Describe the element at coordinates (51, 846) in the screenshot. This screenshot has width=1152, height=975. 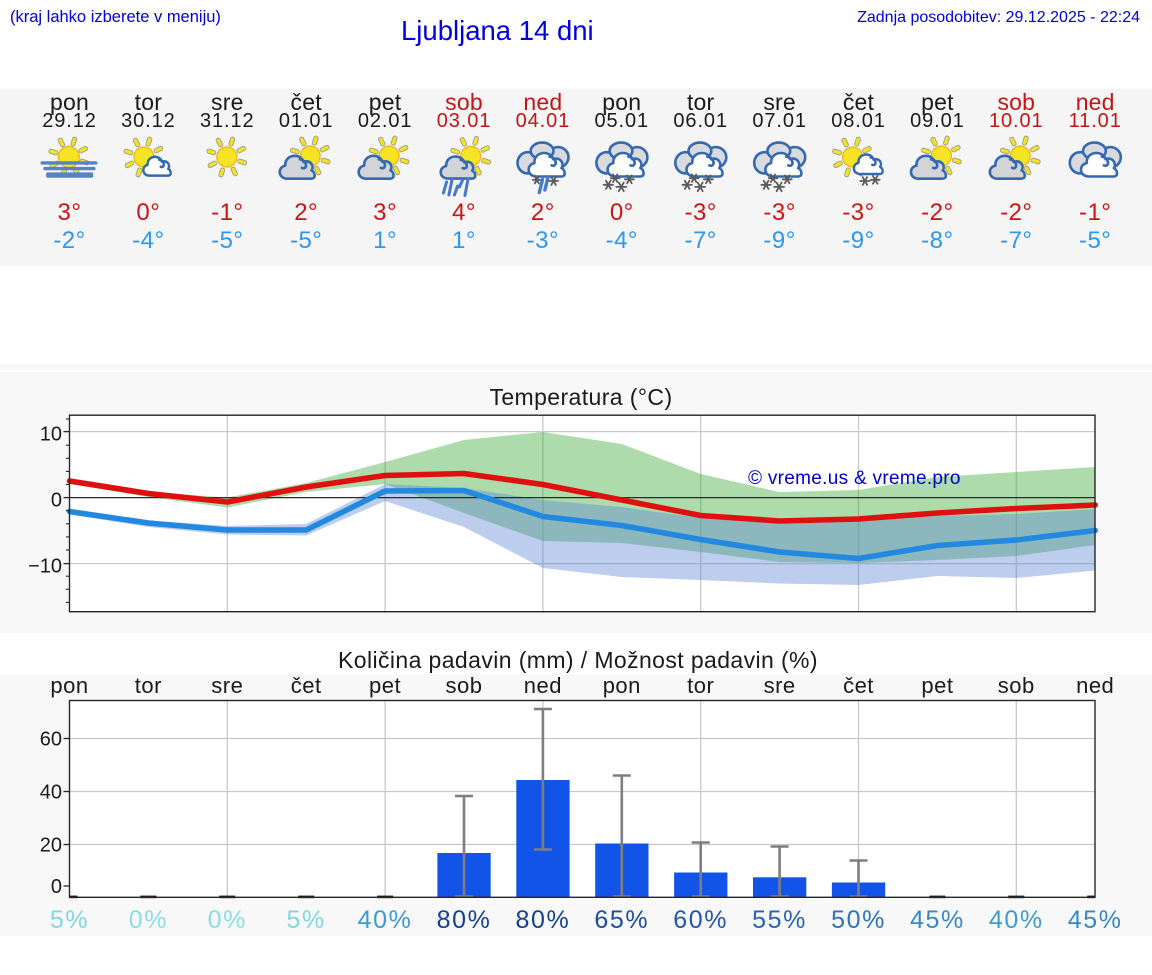
I see `svg-text: 20` at that location.